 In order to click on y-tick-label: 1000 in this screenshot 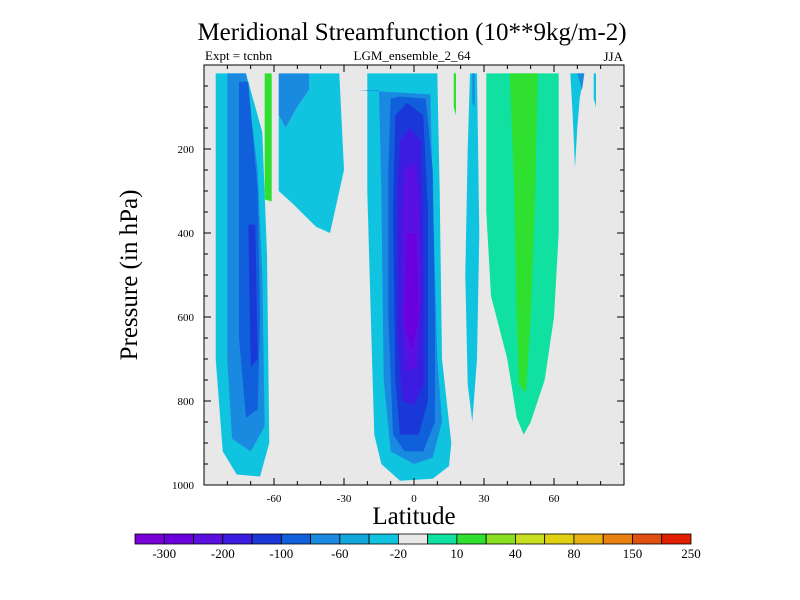, I will do `click(183, 486)`.